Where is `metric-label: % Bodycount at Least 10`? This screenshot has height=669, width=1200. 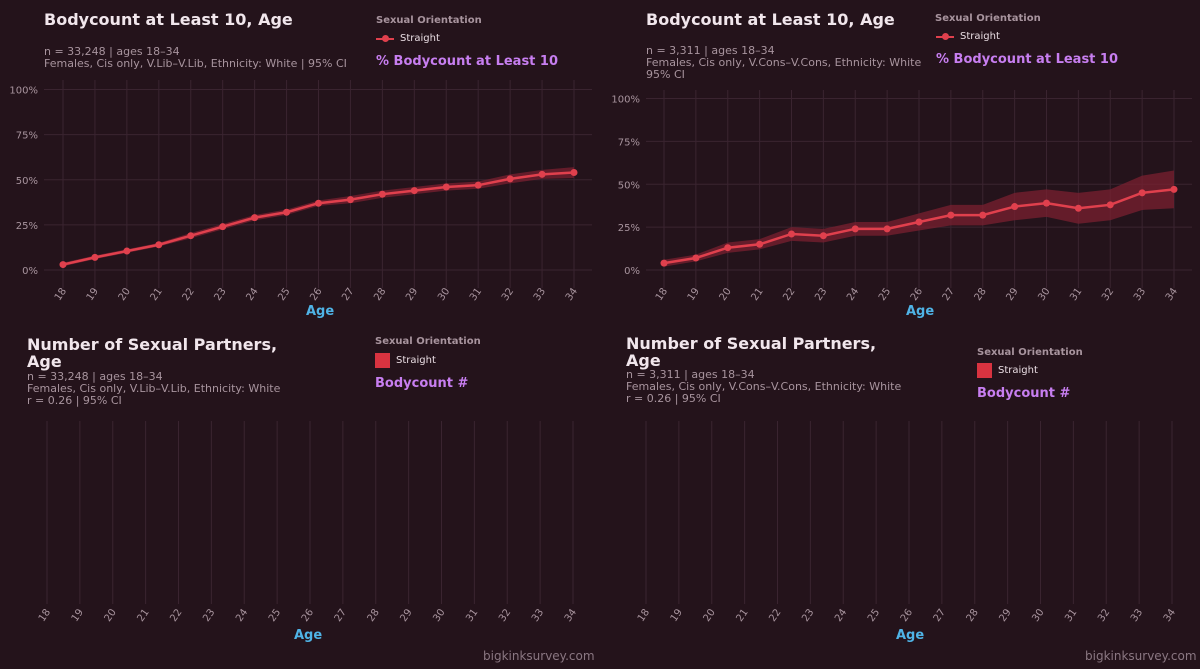
metric-label: % Bodycount at Least 10 is located at coordinates (467, 61).